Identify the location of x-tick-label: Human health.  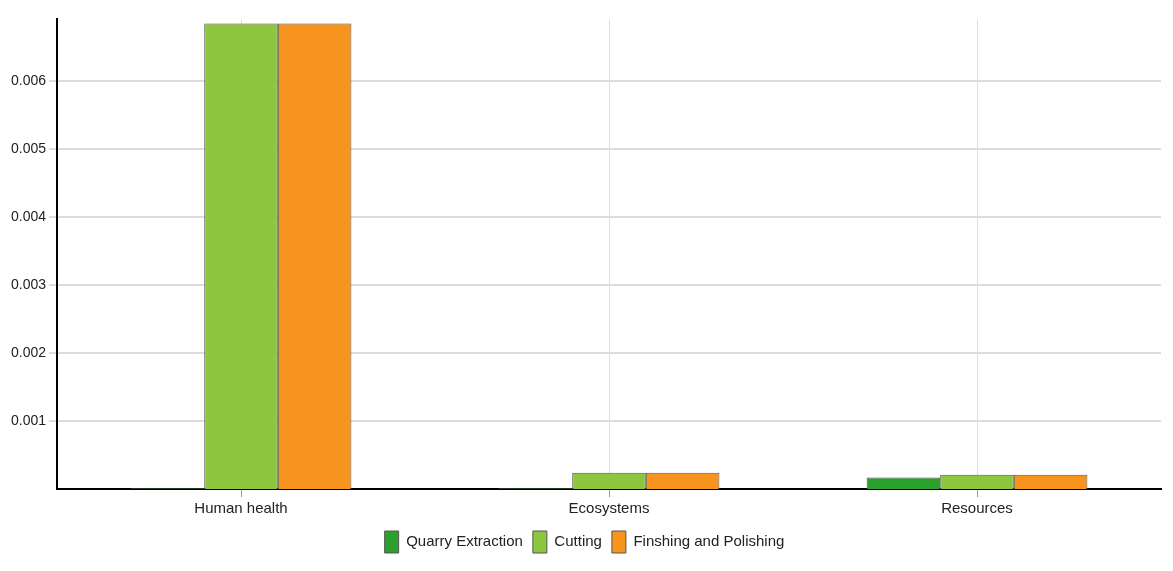
(241, 508).